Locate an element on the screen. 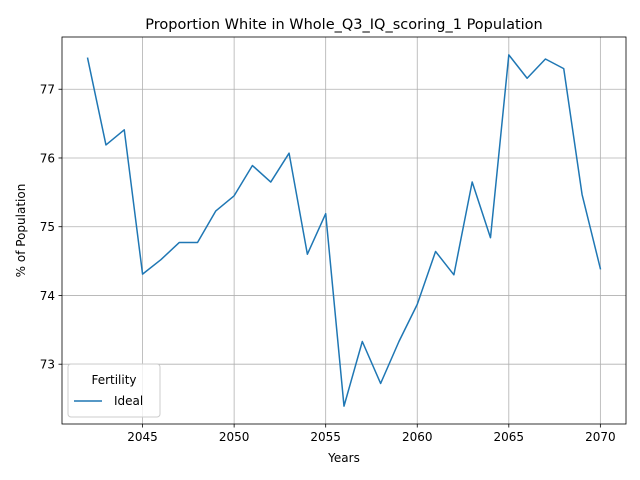  y-tick-label: 75 is located at coordinates (47, 227).